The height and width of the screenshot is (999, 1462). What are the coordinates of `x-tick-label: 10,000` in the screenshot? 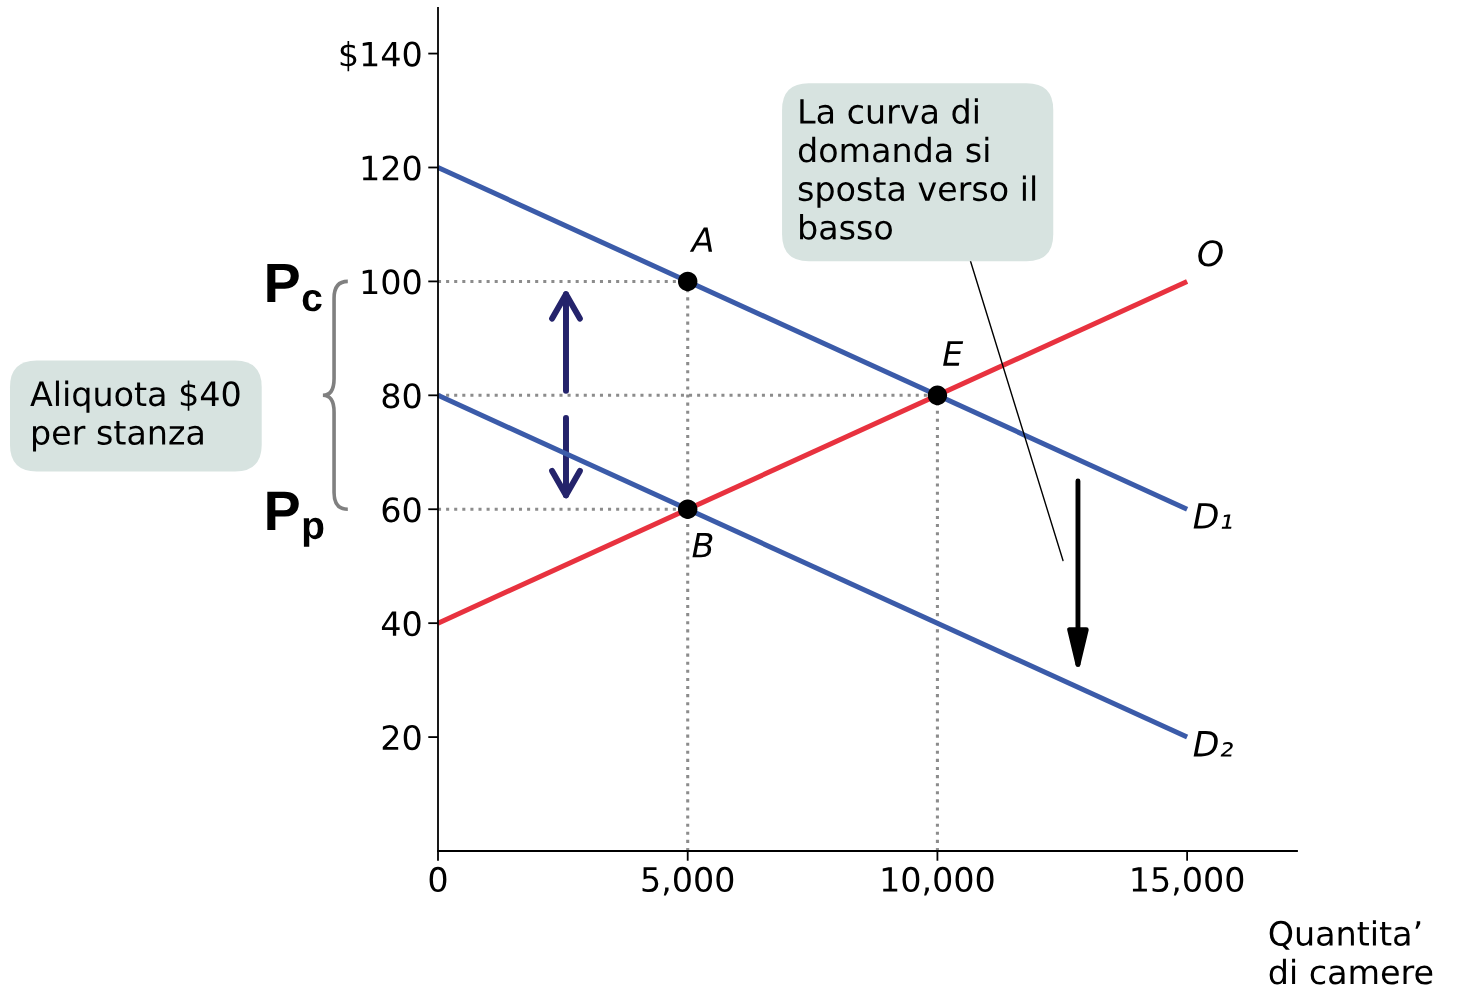 It's located at (938, 881).